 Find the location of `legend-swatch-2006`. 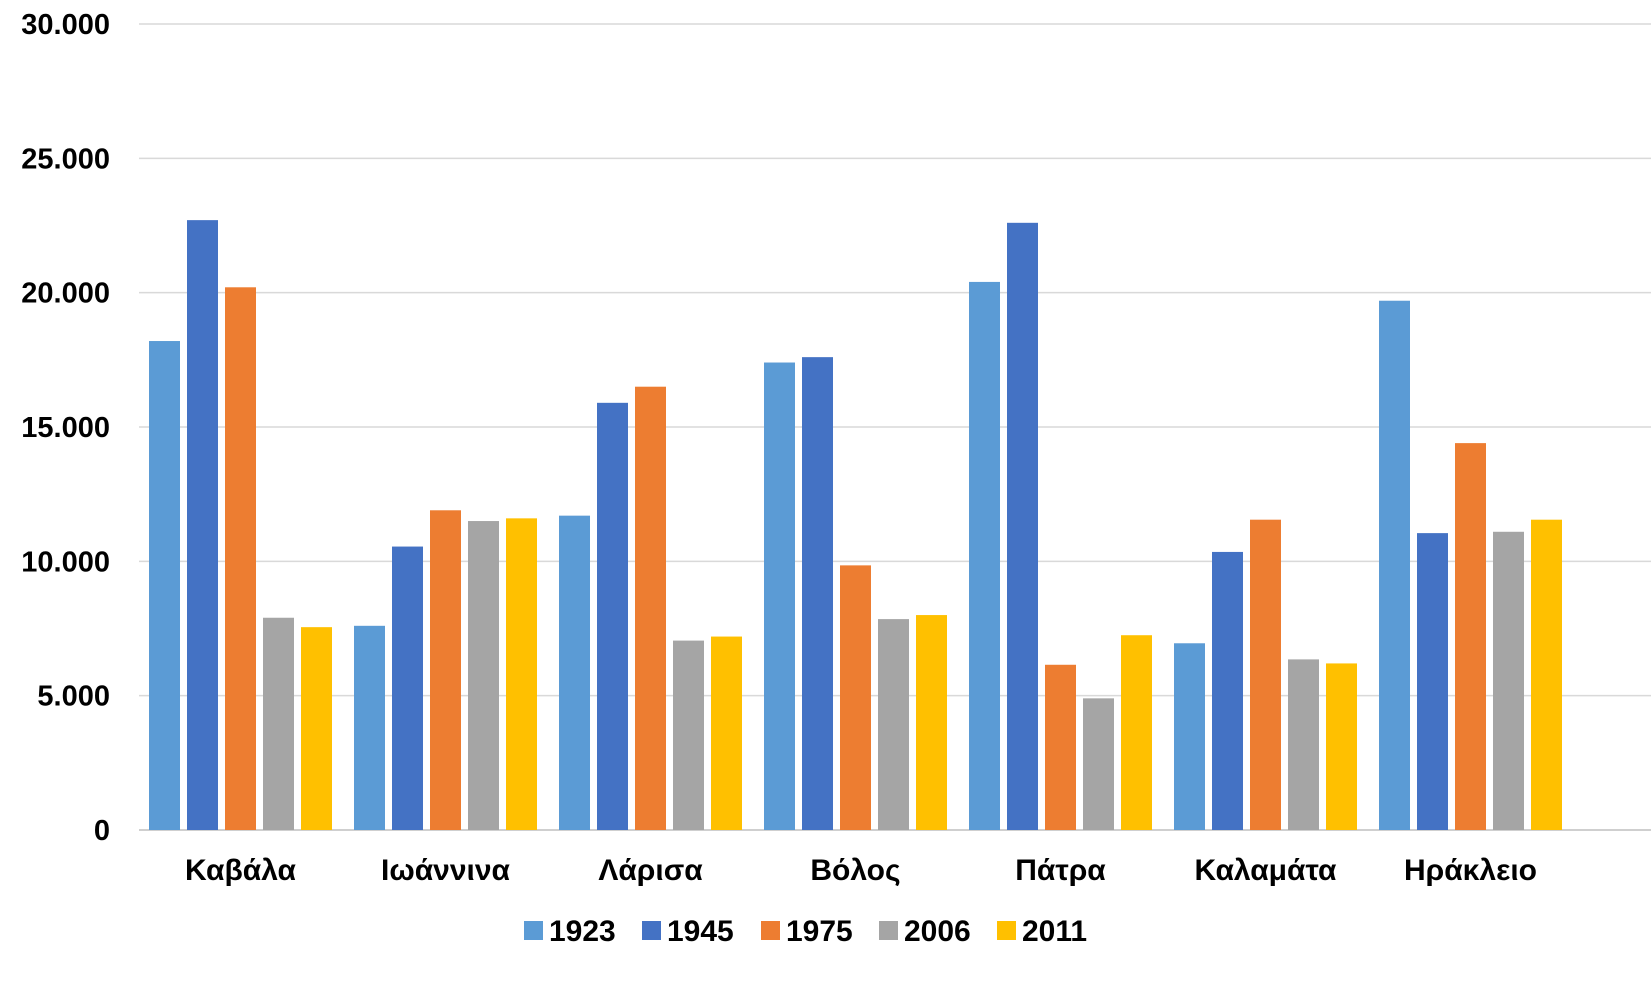

legend-swatch-2006 is located at coordinates (888, 930).